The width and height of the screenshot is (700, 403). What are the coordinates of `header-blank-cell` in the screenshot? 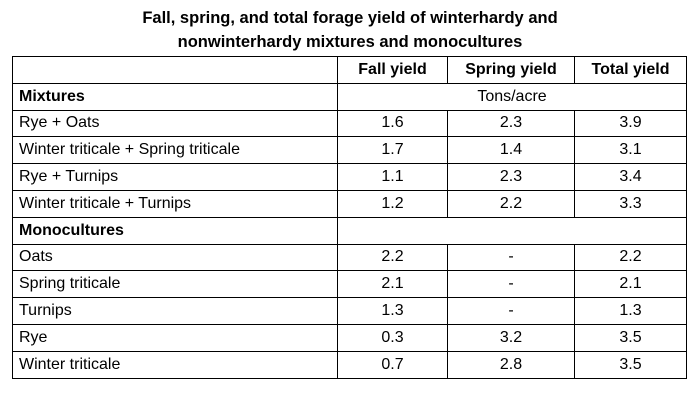 It's located at (175, 70).